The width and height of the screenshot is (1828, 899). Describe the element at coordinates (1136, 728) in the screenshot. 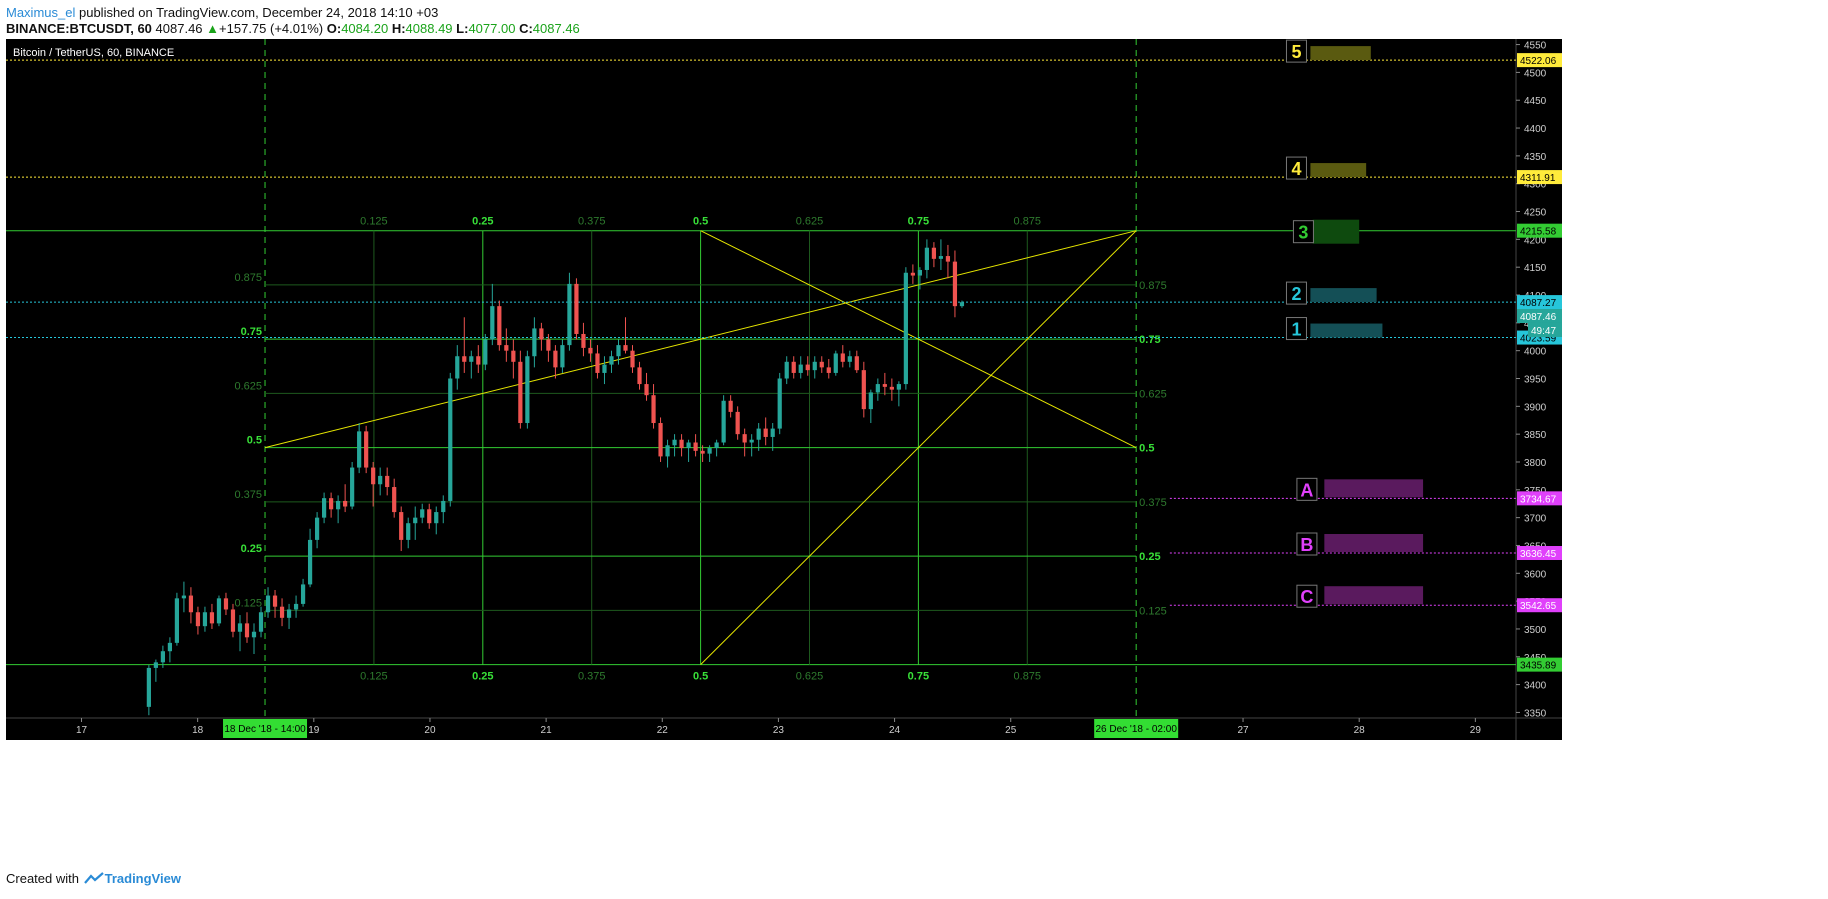

I see `time-axis-marker-bg` at that location.